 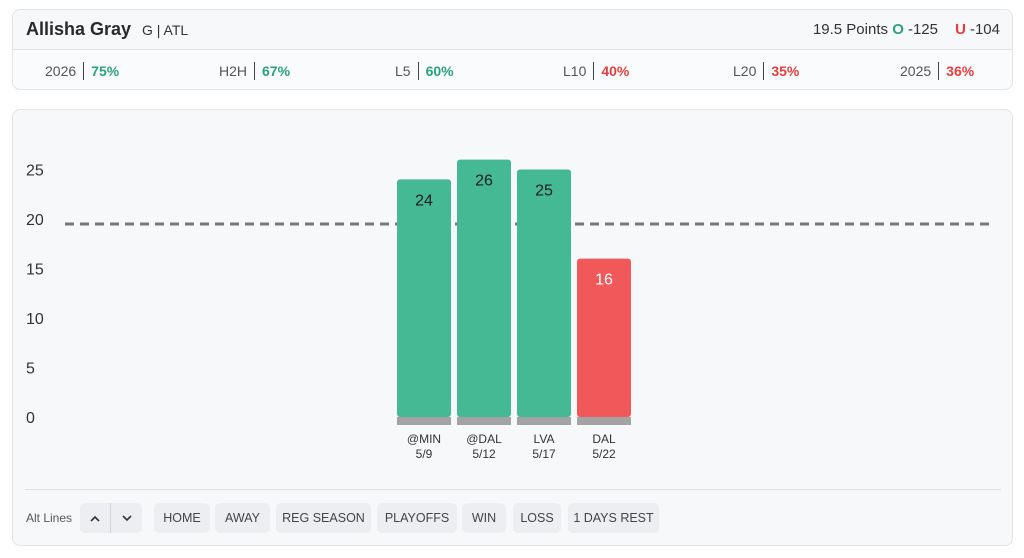 I want to click on chevron-down-icon, so click(x=126, y=517).